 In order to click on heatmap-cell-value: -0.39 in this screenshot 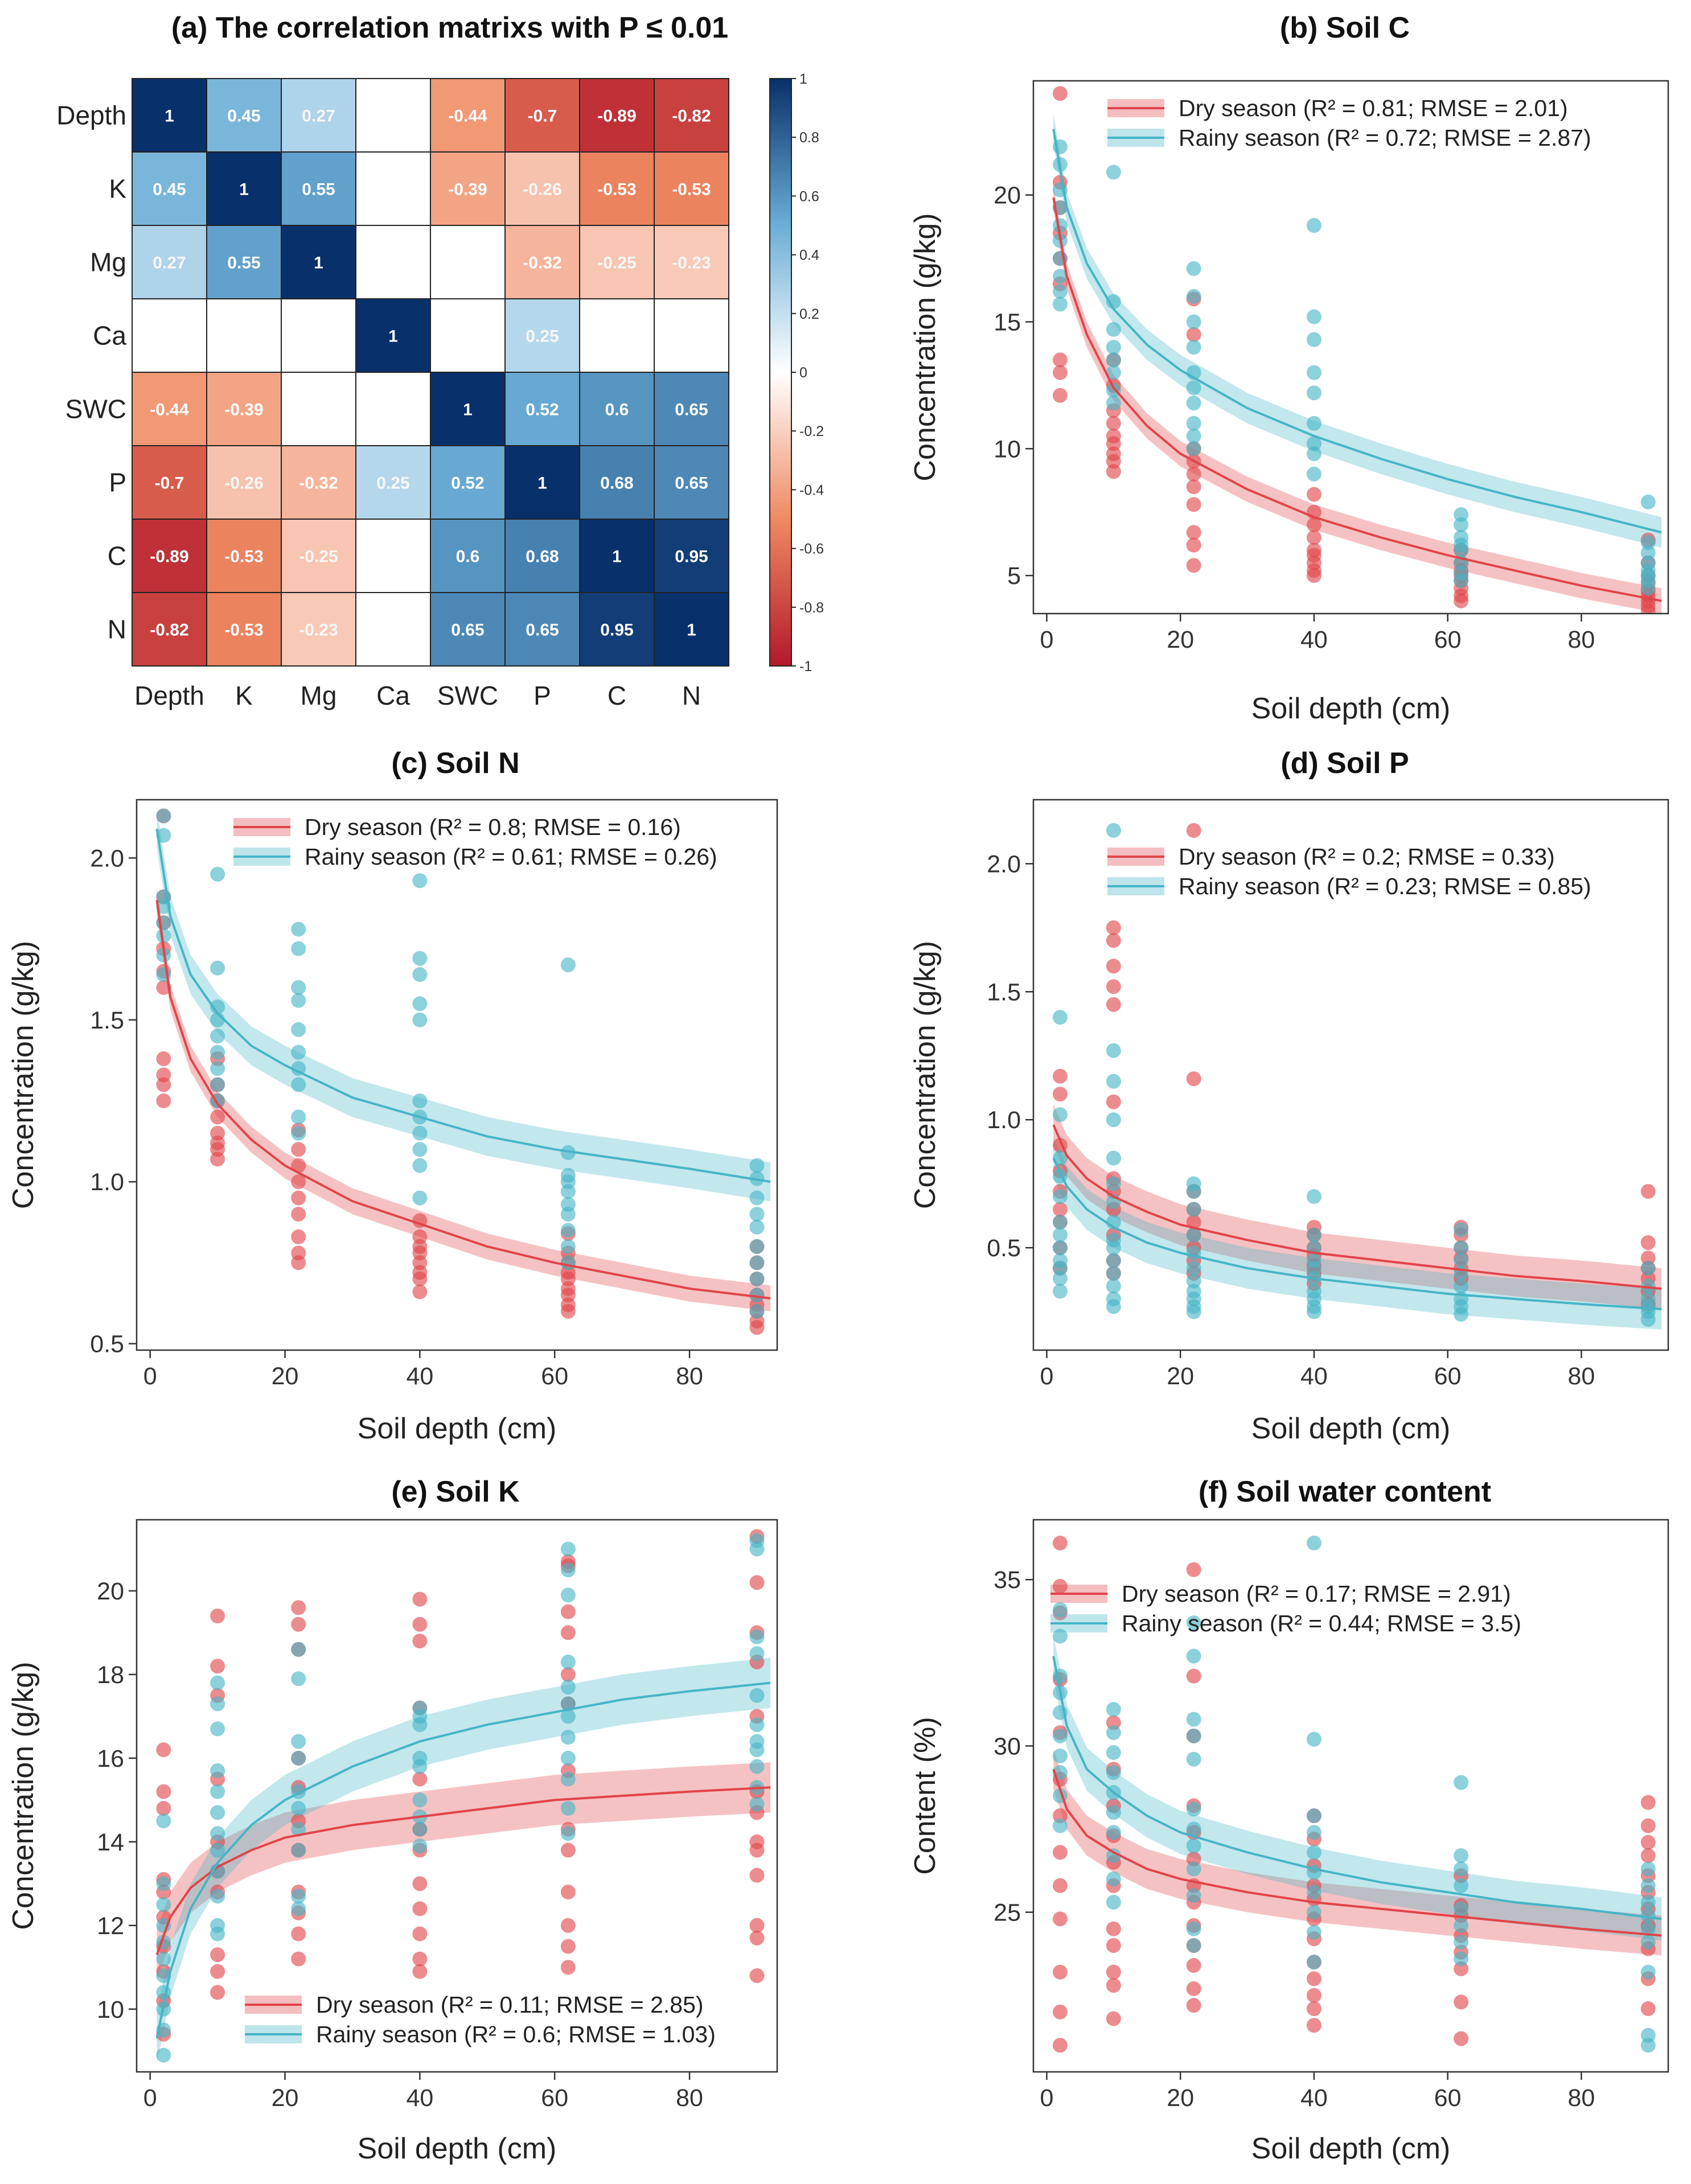, I will do `click(468, 189)`.